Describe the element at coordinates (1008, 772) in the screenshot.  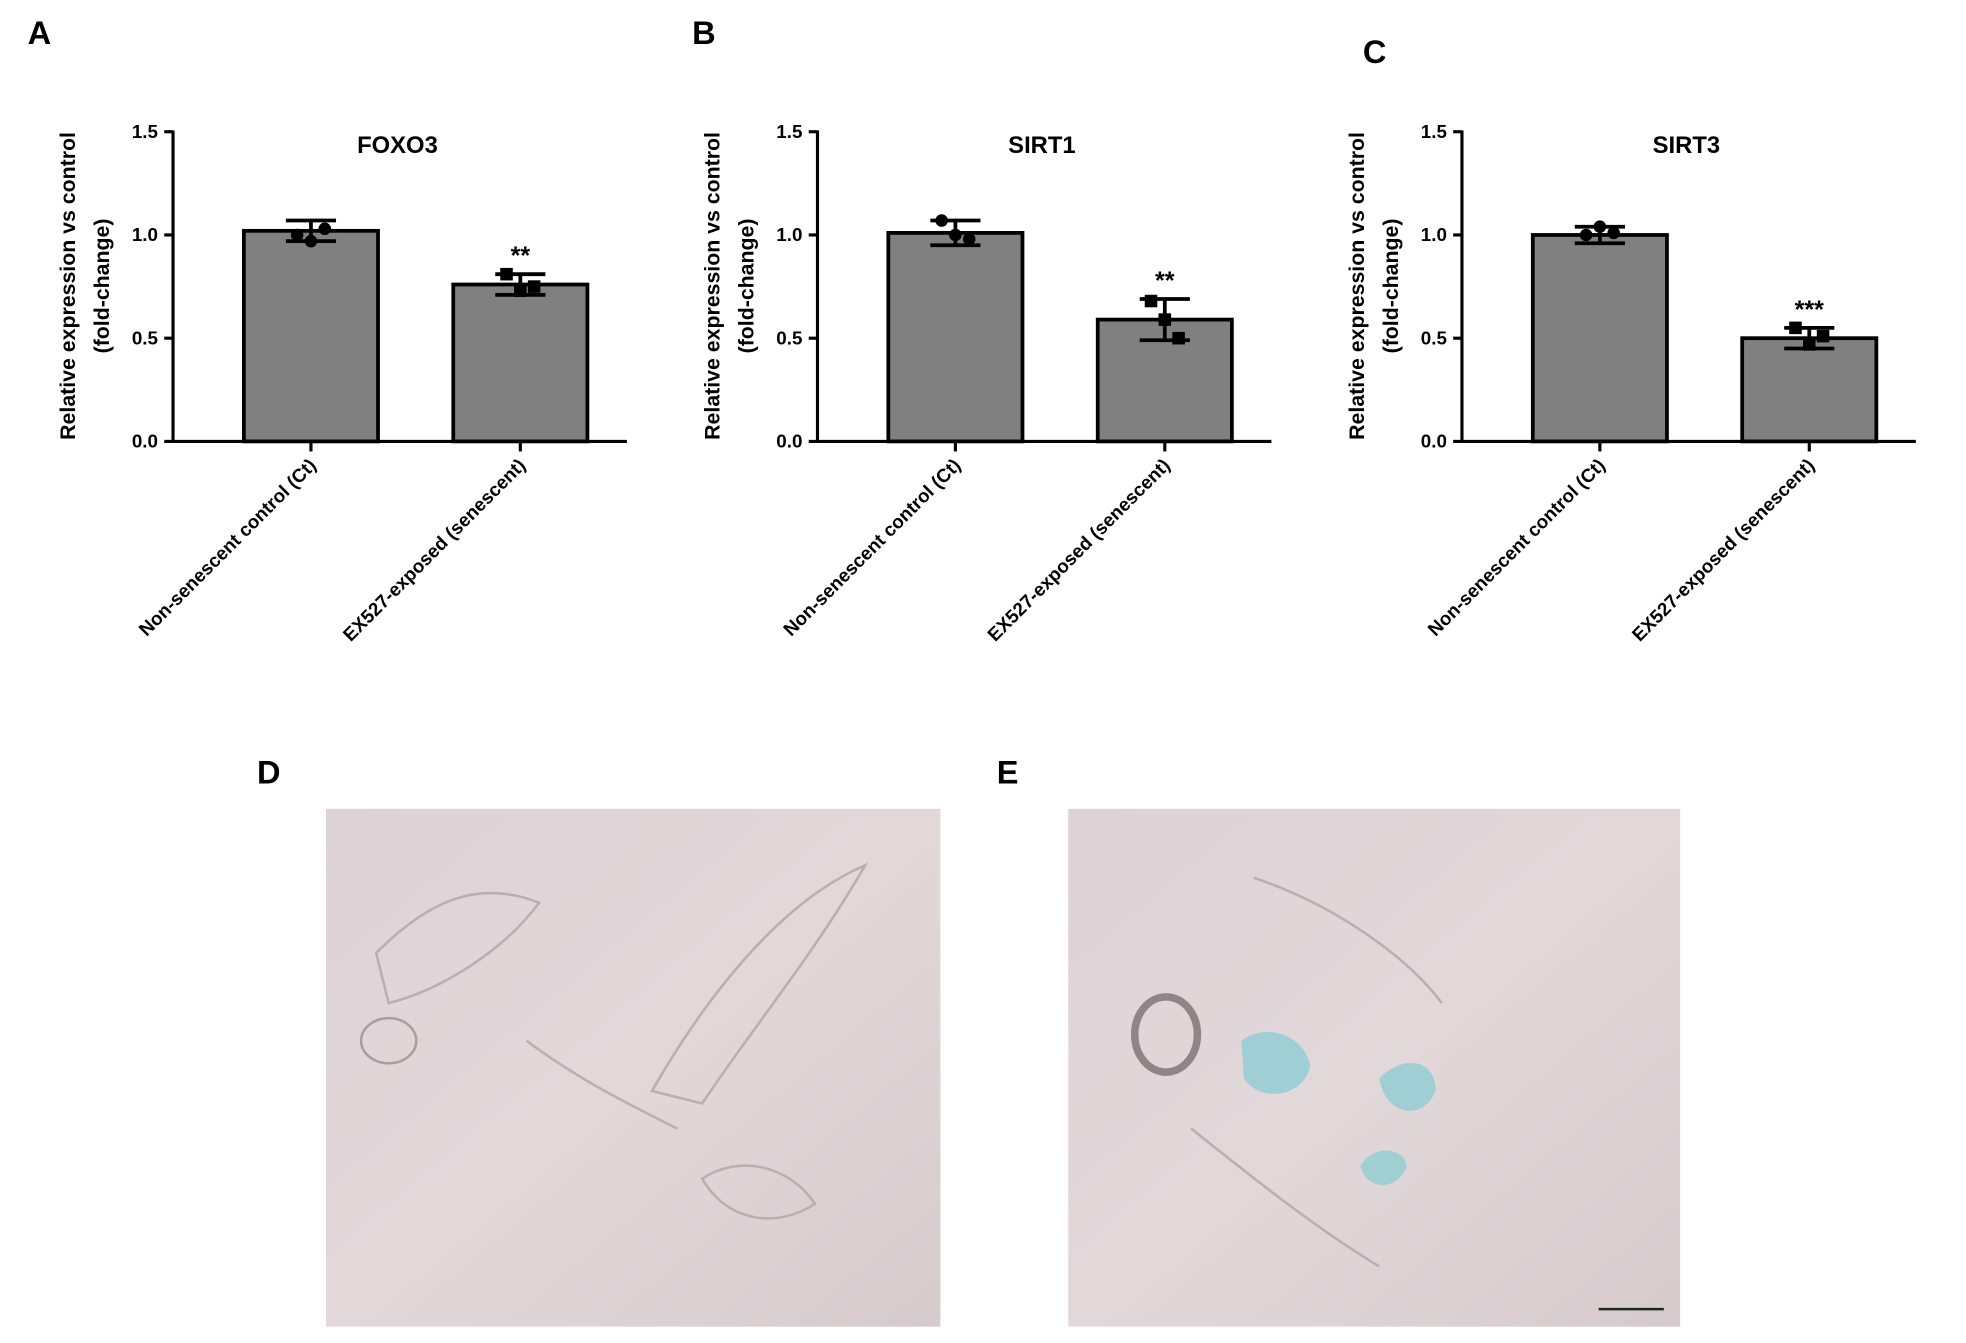
I see `panel-label: E` at that location.